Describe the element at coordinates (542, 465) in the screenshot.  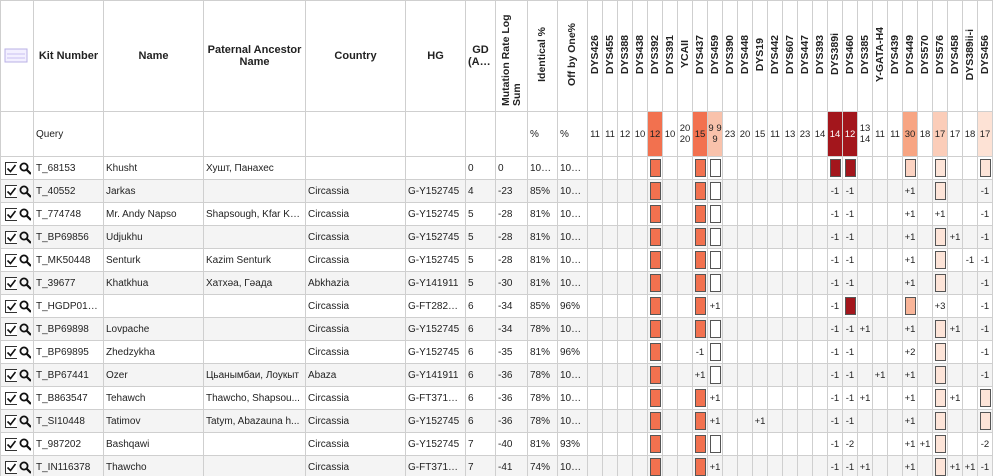
I see `cell-identical: 74%` at that location.